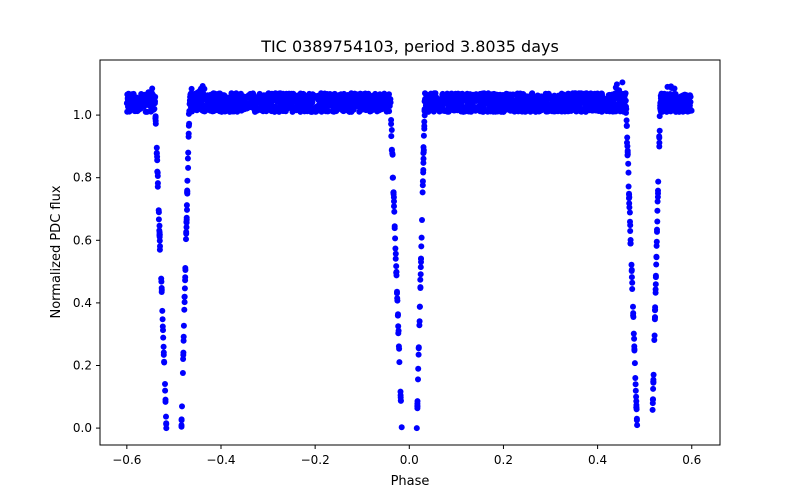  Describe the element at coordinates (597, 460) in the screenshot. I see `x-tick-label: 0.4` at that location.